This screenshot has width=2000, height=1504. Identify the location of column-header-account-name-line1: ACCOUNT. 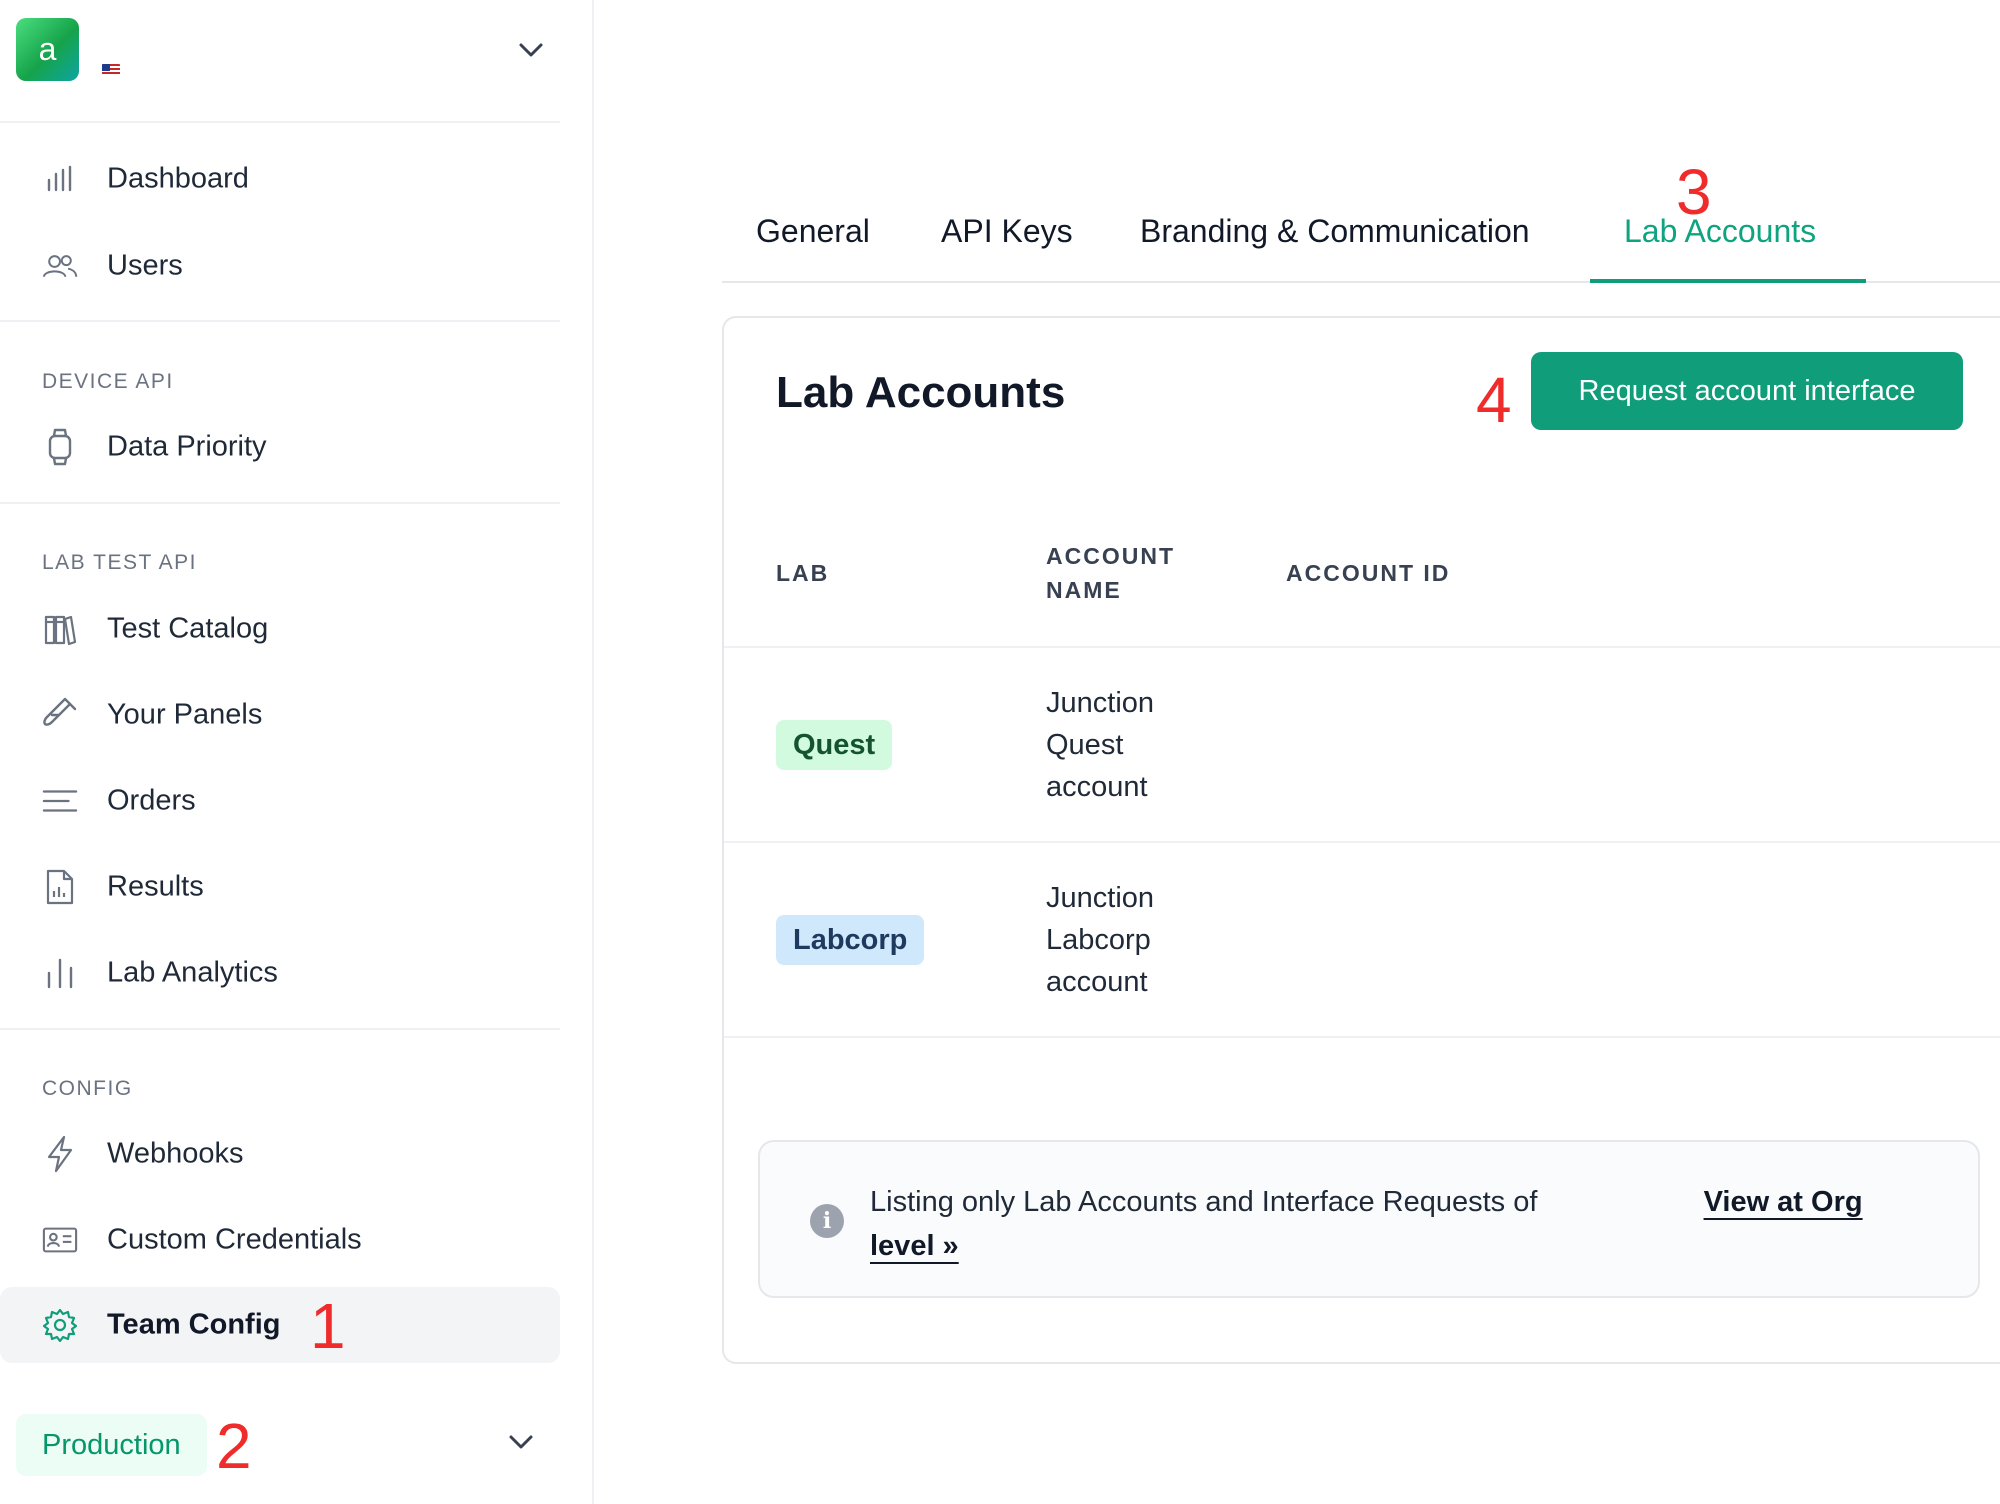
(1110, 556).